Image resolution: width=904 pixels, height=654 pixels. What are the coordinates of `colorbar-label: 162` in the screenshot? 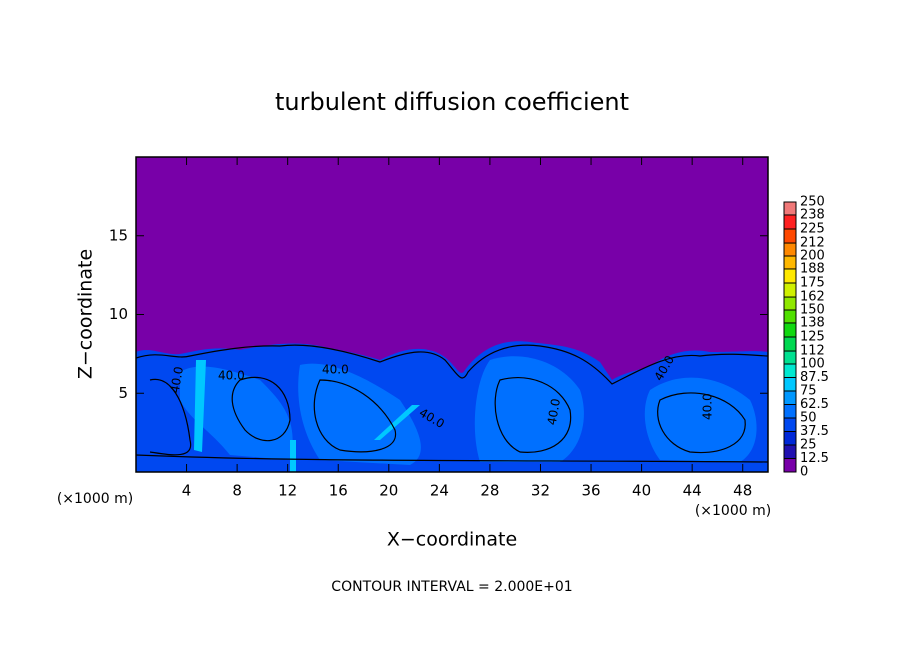 It's located at (812, 297).